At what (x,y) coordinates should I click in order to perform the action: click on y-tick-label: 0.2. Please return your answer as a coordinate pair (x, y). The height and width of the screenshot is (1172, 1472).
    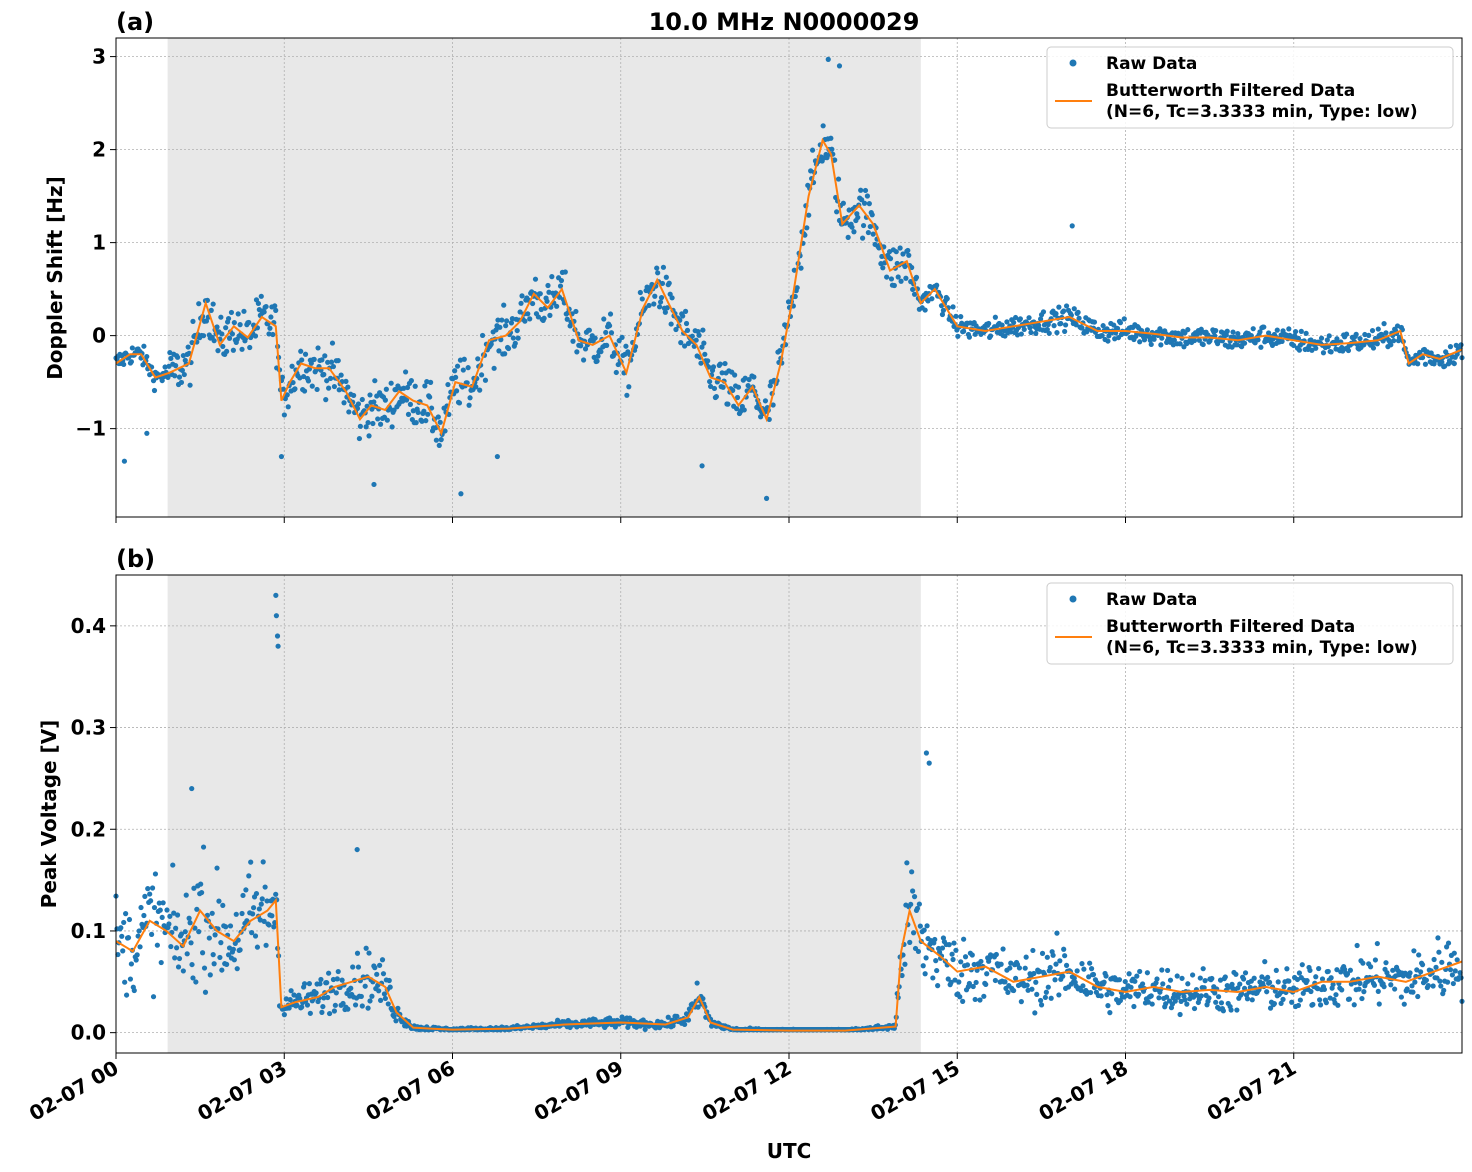
    Looking at the image, I should click on (88, 829).